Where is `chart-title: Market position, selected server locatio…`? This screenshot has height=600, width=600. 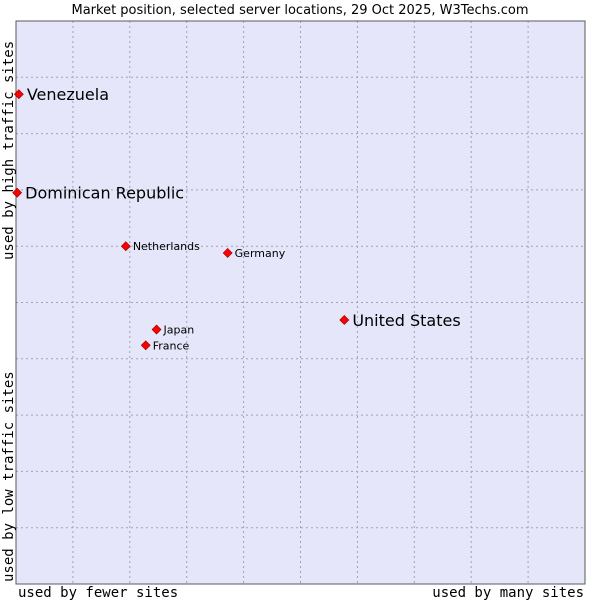 chart-title: Market position, selected server locatio… is located at coordinates (299, 10).